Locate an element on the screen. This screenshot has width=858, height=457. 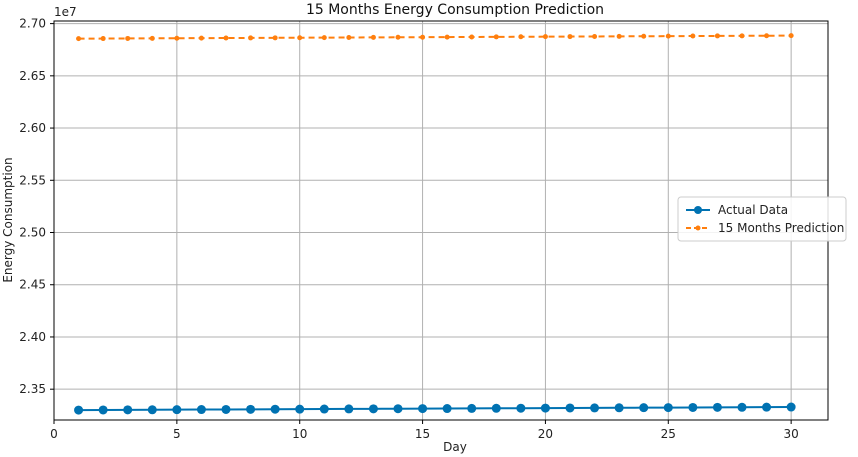
y-axis-label: Energy Consumption is located at coordinates (8, 219).